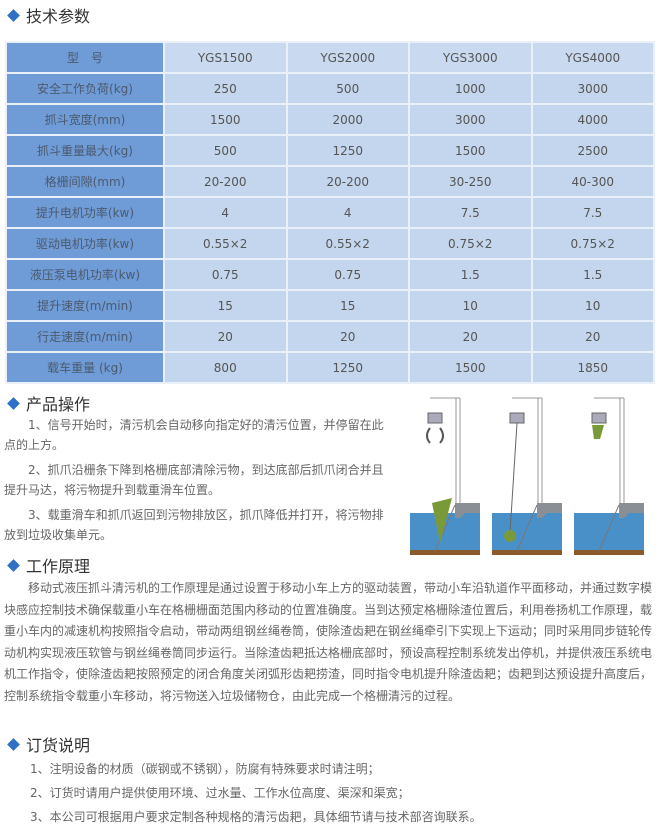 The image size is (660, 830). I want to click on table-row: 抓斗宽度(mm) 1500 2000 3000 4000, so click(330, 119).